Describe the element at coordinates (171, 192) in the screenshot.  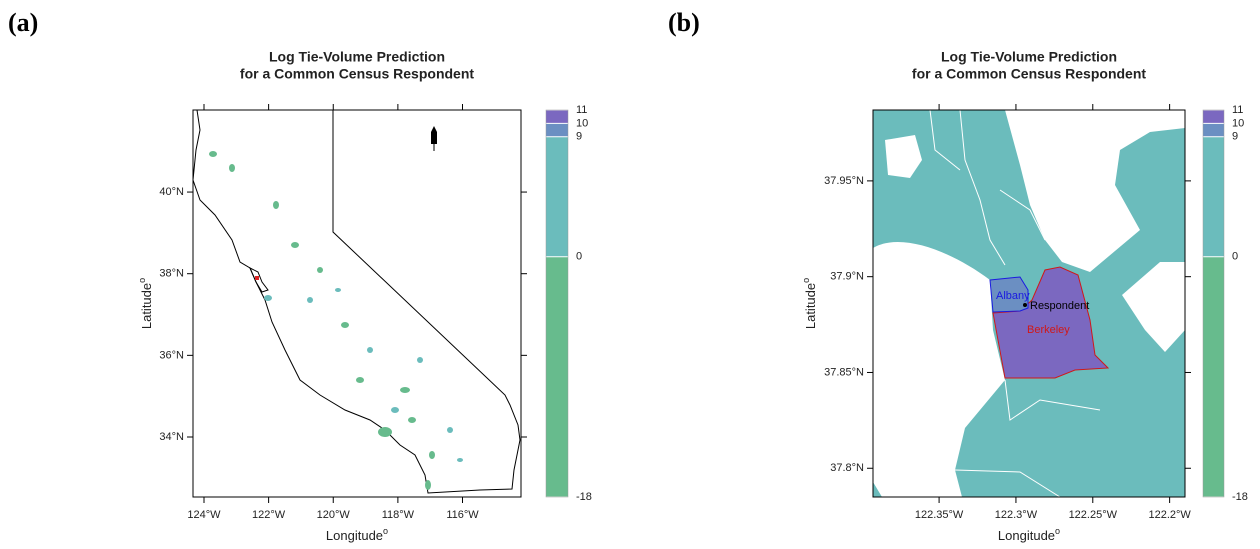
I see `y-tick-label: 40°N` at that location.